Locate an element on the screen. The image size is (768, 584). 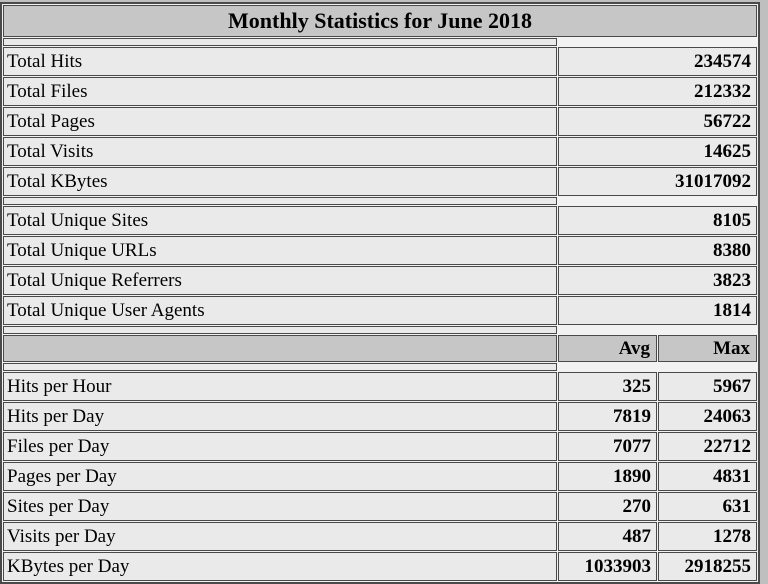
stat-max: 631 is located at coordinates (708, 506).